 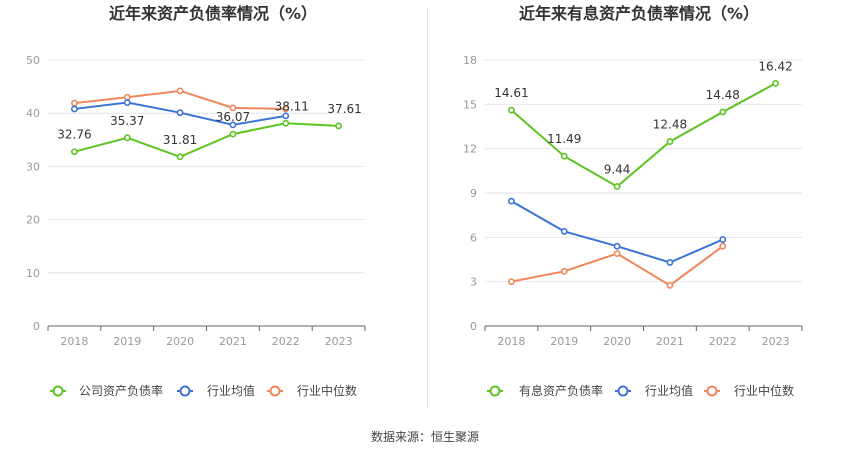 What do you see at coordinates (561, 390) in the screenshot?
I see `legend-label: 有息资产负债率` at bounding box center [561, 390].